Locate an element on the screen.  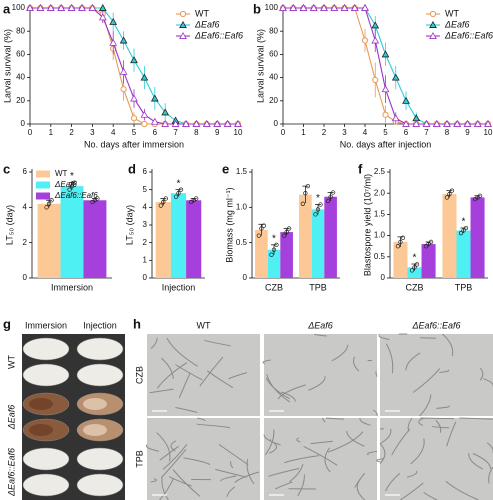
y-axis-label: Blastospore yield (10⁷/ml) is located at coordinates (367, 225).